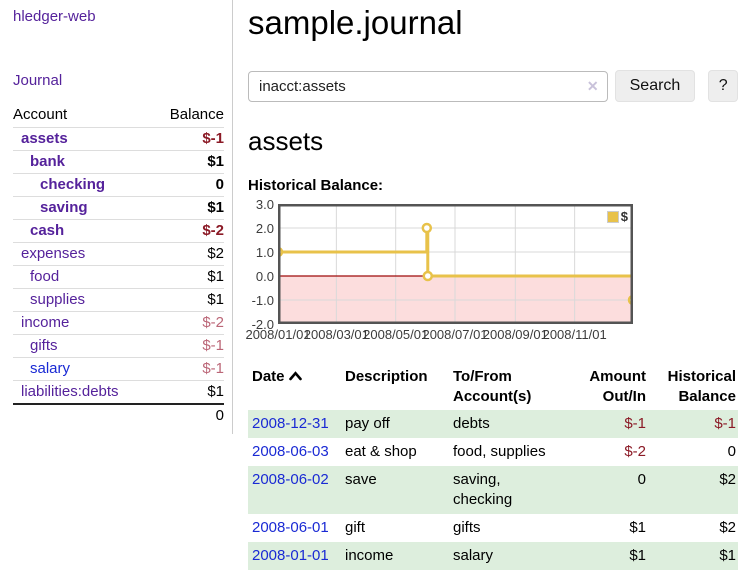 The height and width of the screenshot is (582, 742). I want to click on account-link: gifts, so click(44, 345).